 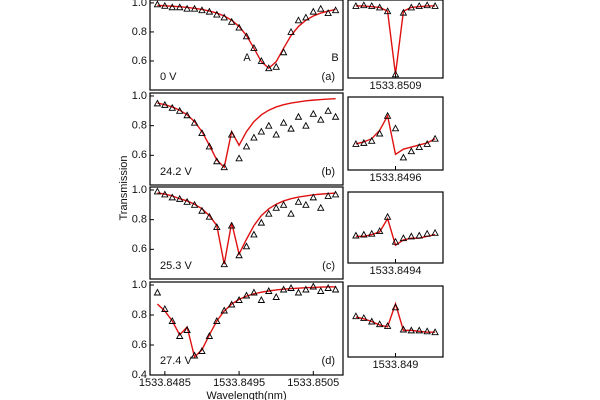 I want to click on annotation: (a), so click(x=328, y=77).